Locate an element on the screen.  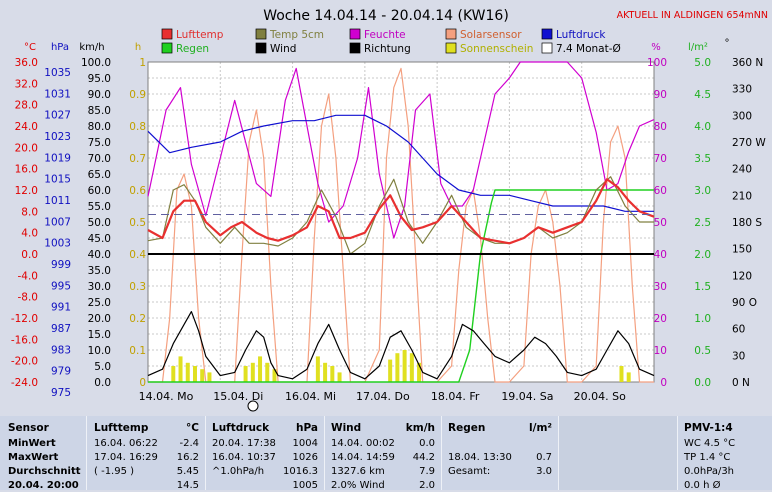
pressure-tick-label: 1023 is located at coordinates (57, 137).